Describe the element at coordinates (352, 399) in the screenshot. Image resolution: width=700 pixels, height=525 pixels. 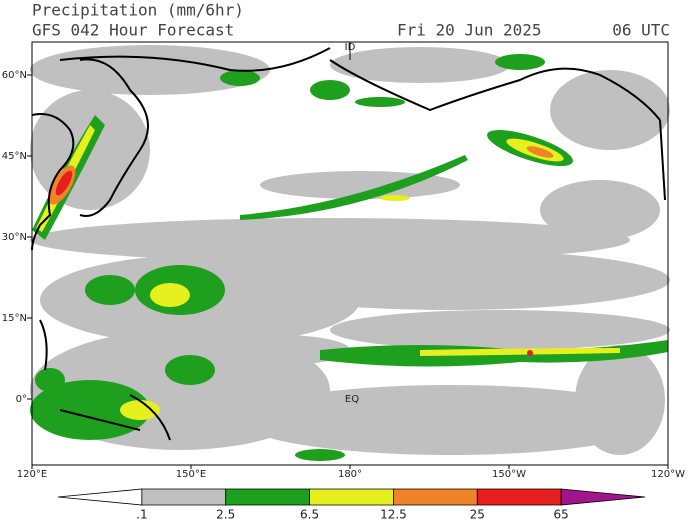
I see `equator-label: EQ` at that location.